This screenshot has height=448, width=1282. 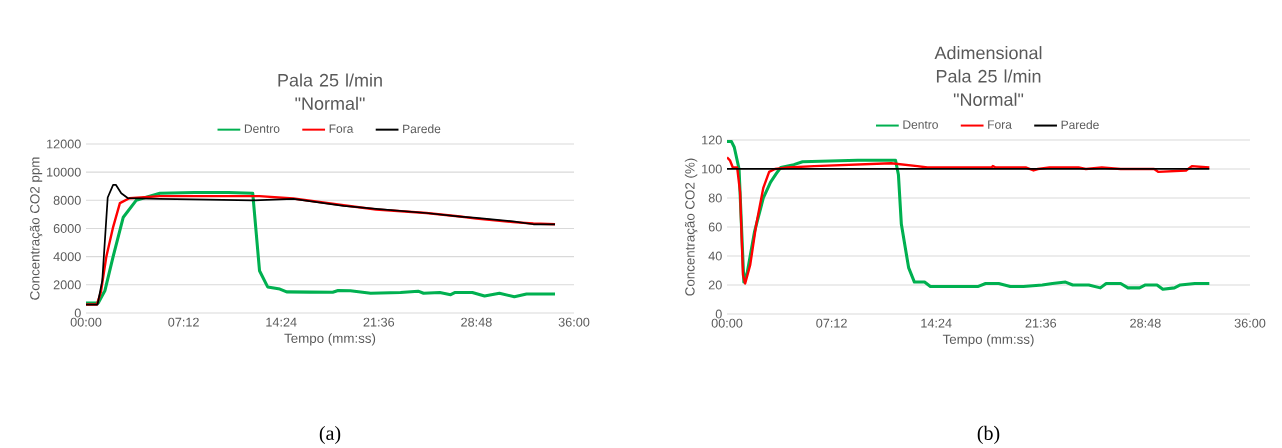 I want to click on text: (b), so click(x=988, y=434).